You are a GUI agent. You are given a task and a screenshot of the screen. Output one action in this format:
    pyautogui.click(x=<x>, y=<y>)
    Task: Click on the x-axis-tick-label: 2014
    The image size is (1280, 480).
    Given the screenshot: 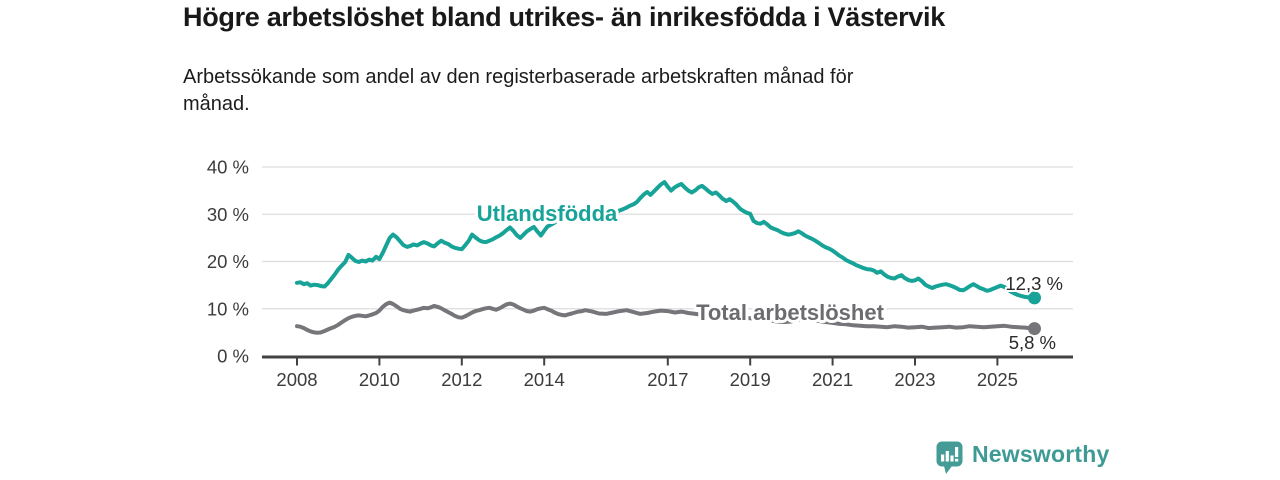 What is the action you would take?
    pyautogui.click(x=544, y=379)
    